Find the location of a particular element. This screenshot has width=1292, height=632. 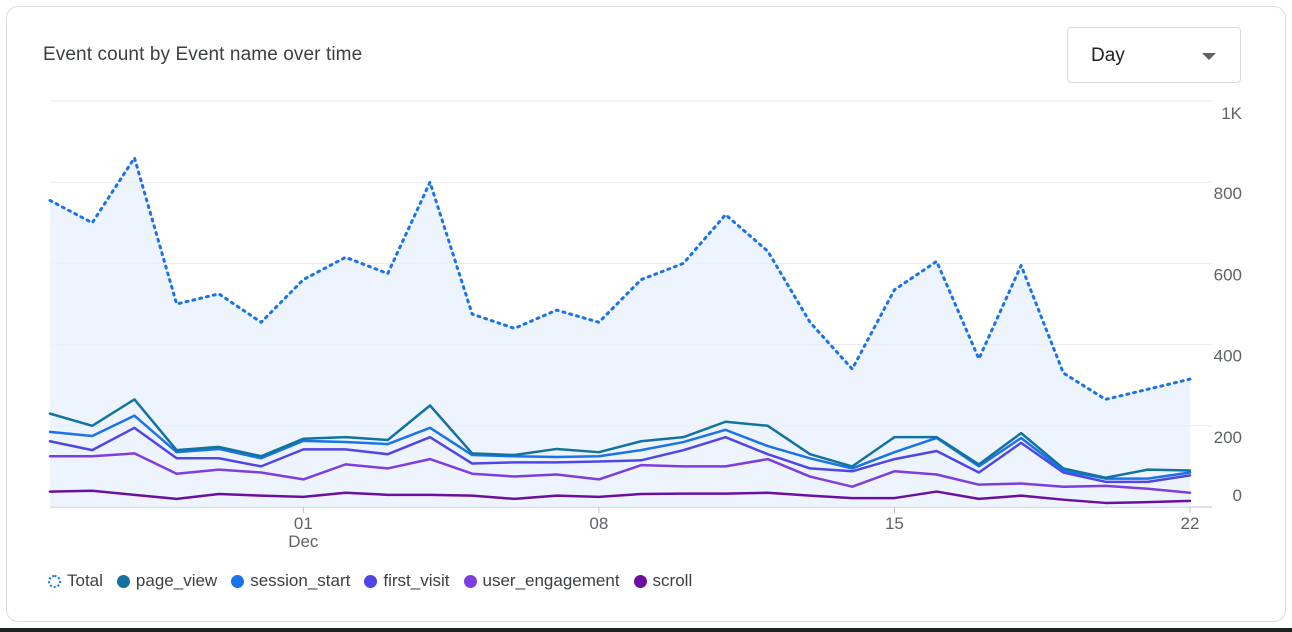

legend-item-first-visit: first_visit is located at coordinates (407, 581).